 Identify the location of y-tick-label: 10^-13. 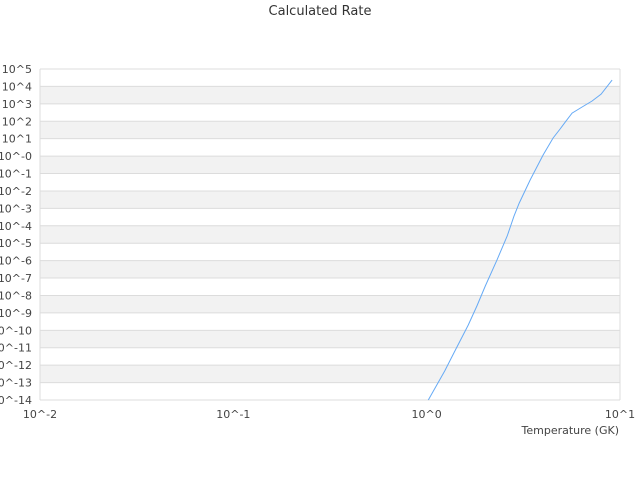
(16, 383).